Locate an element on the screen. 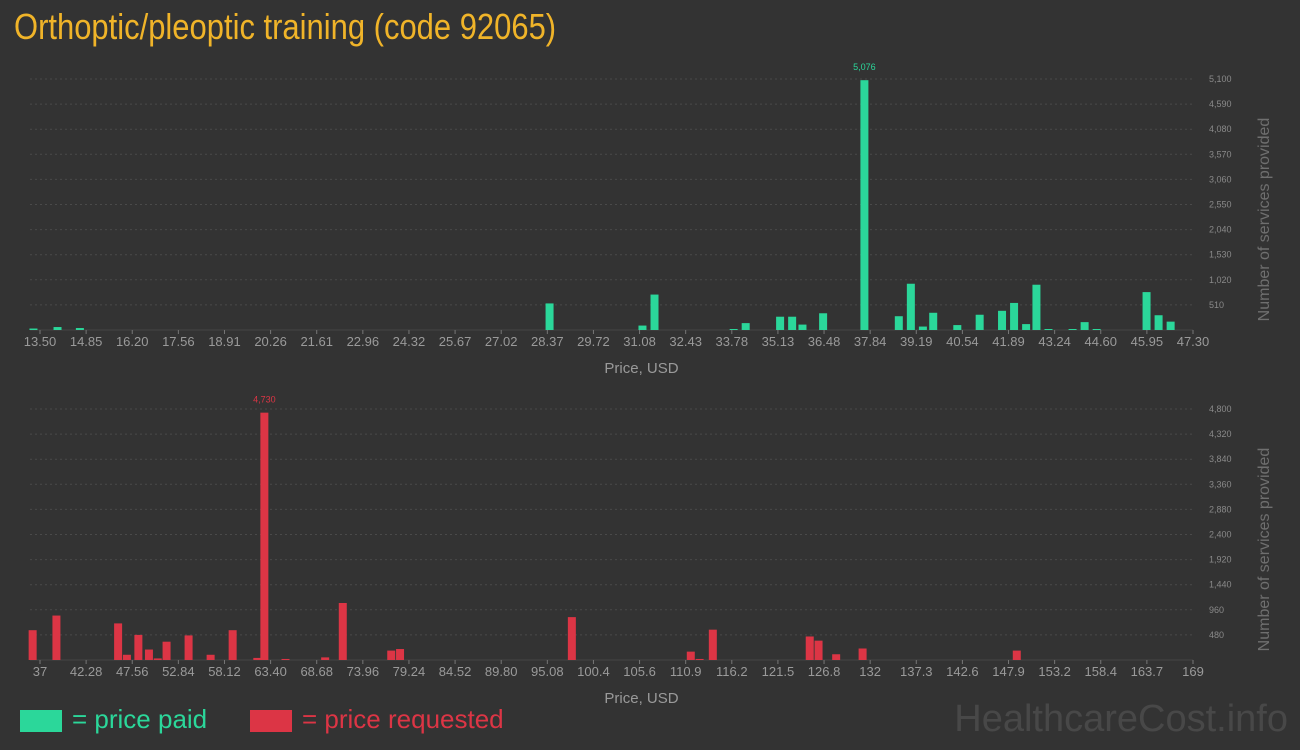 The height and width of the screenshot is (750, 1300). y-tick-label: 1,920 is located at coordinates (1220, 560).